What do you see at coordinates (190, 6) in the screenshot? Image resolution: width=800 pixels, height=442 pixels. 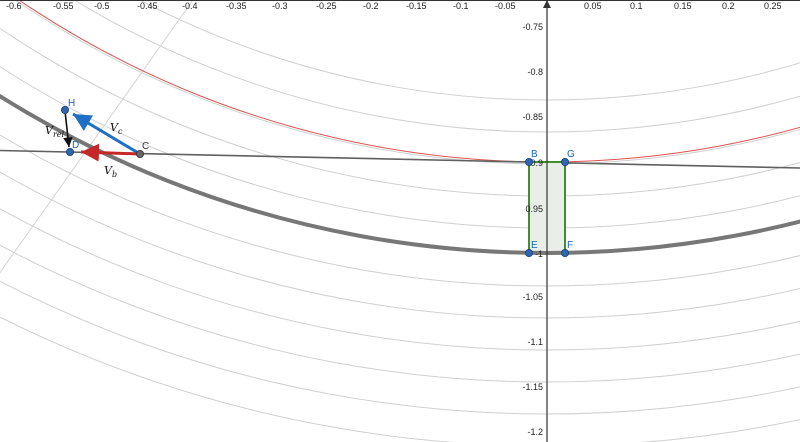 I see `x-tick-label: -0.4` at bounding box center [190, 6].